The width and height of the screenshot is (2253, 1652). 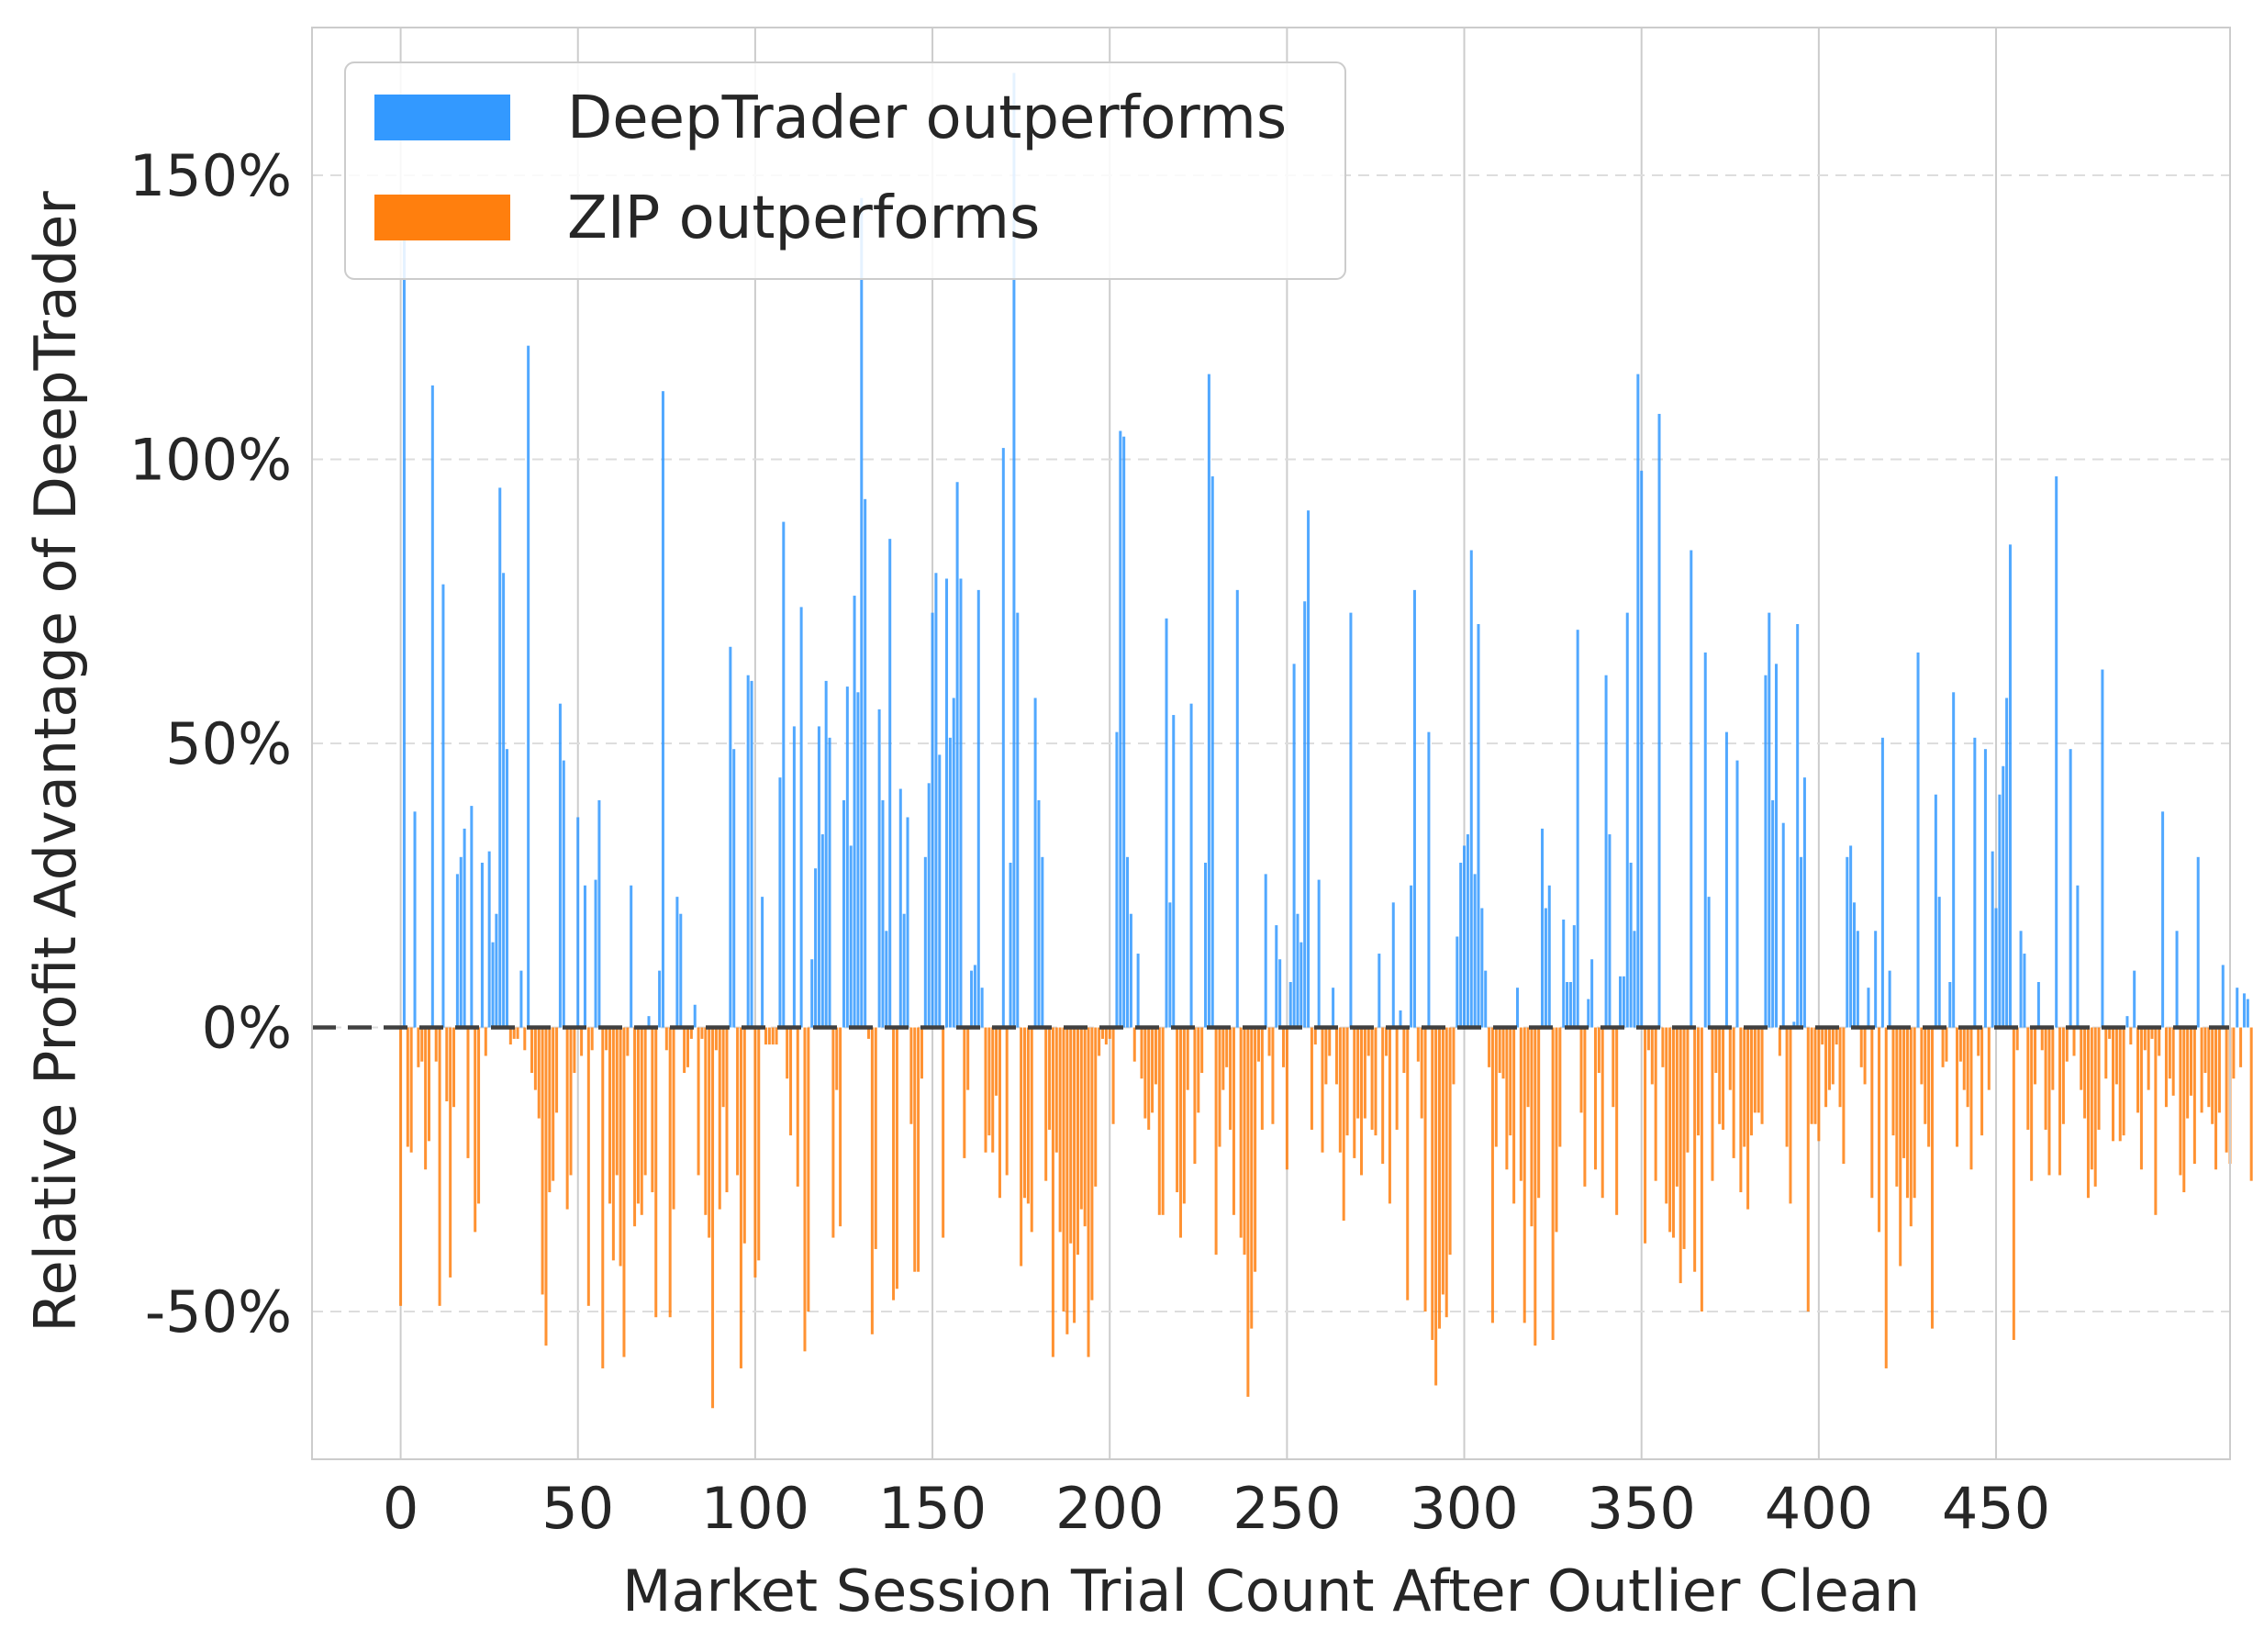 I want to click on y-tick-label: 100%, so click(x=210, y=460).